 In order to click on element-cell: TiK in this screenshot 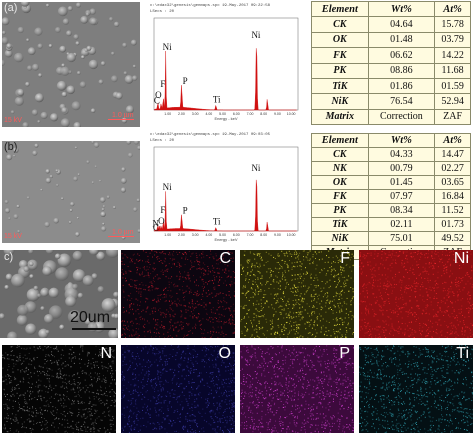, I will do `click(340, 224)`.